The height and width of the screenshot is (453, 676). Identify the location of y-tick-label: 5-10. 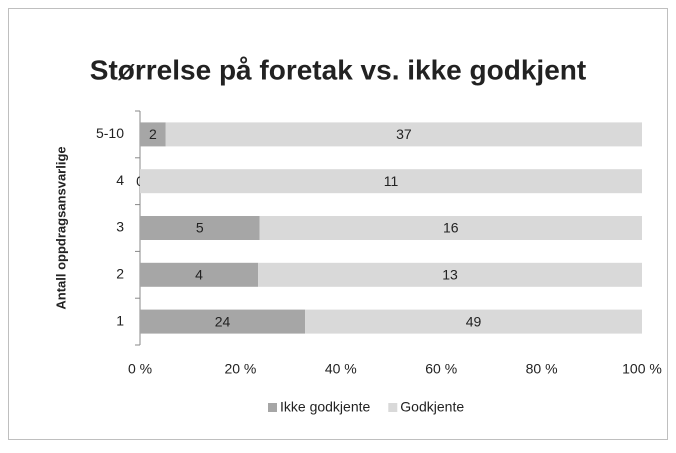
(110, 133).